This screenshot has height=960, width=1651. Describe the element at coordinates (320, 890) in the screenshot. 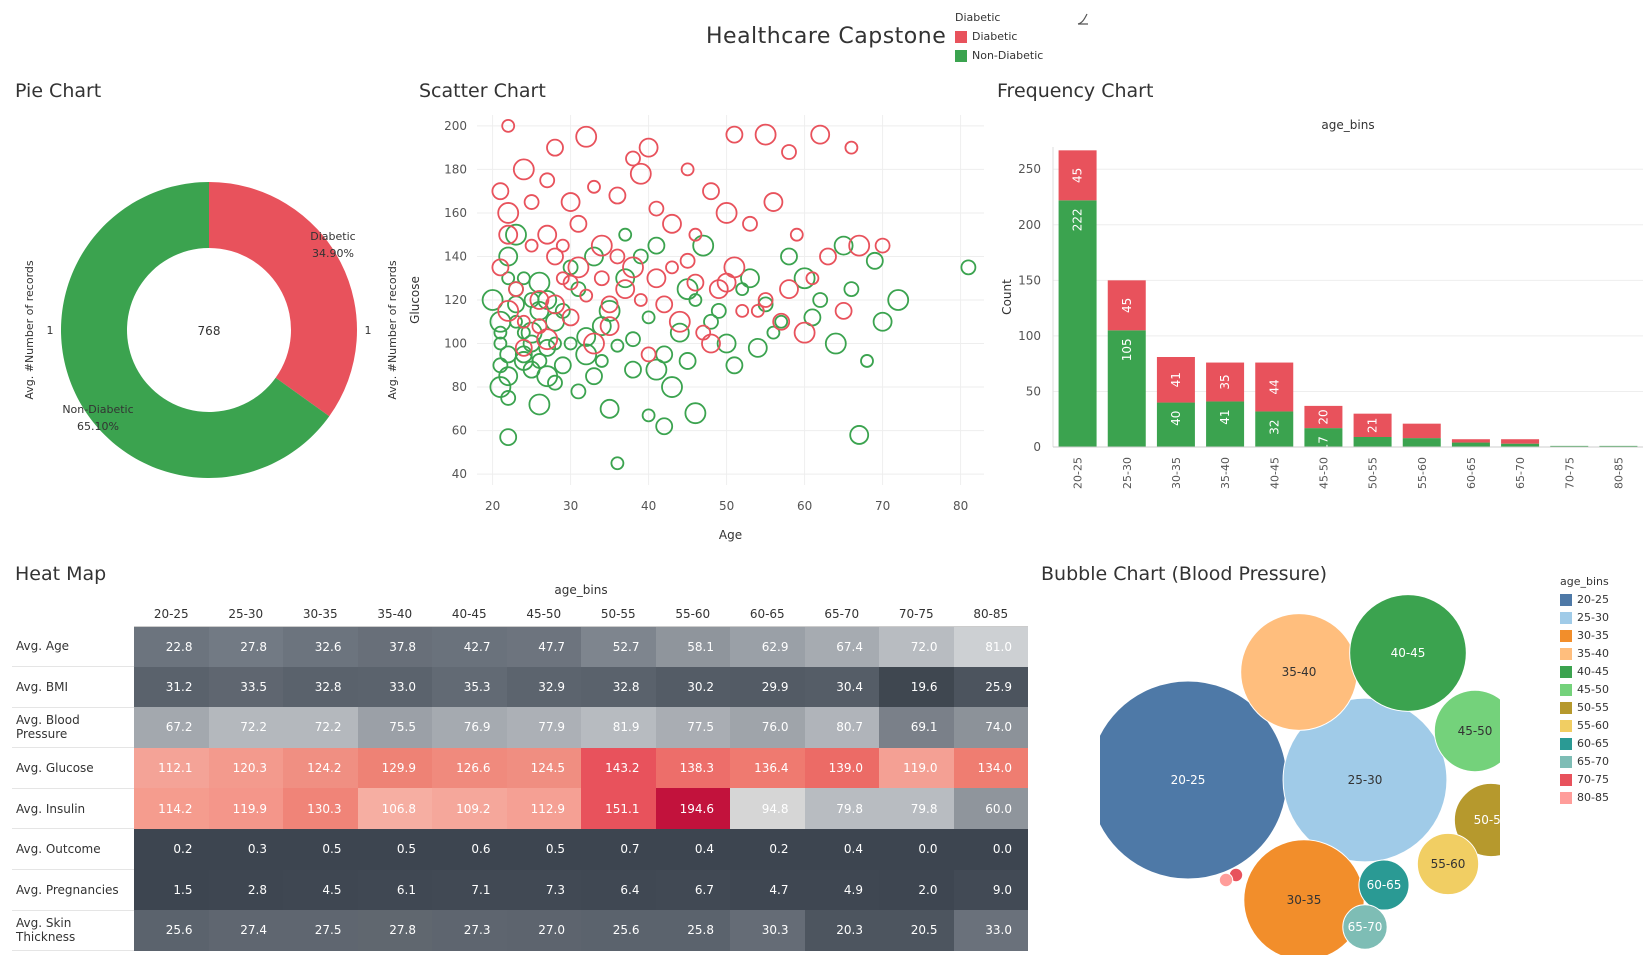

I see `heat-cell: 4.5` at that location.